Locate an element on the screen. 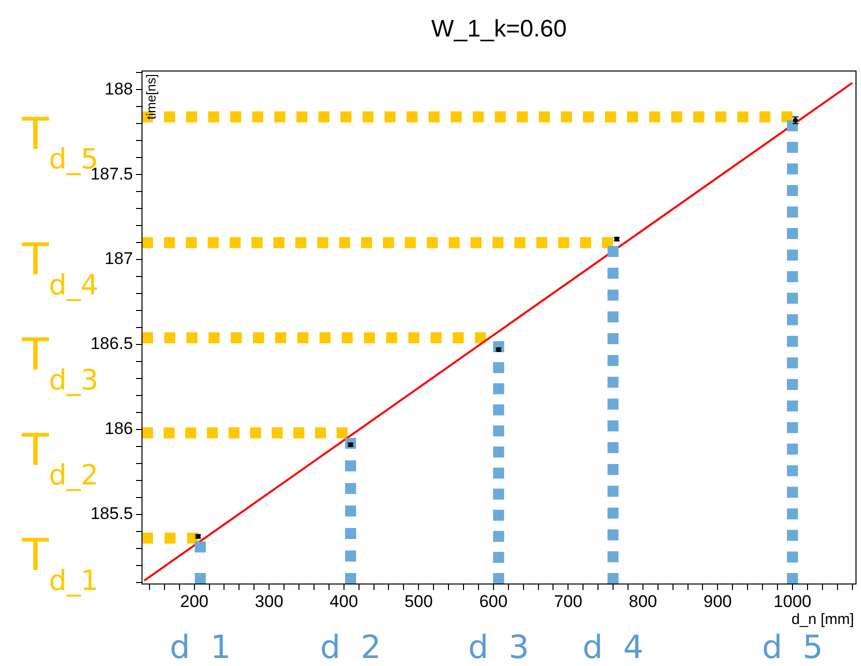  text: d 2 is located at coordinates (351, 647).